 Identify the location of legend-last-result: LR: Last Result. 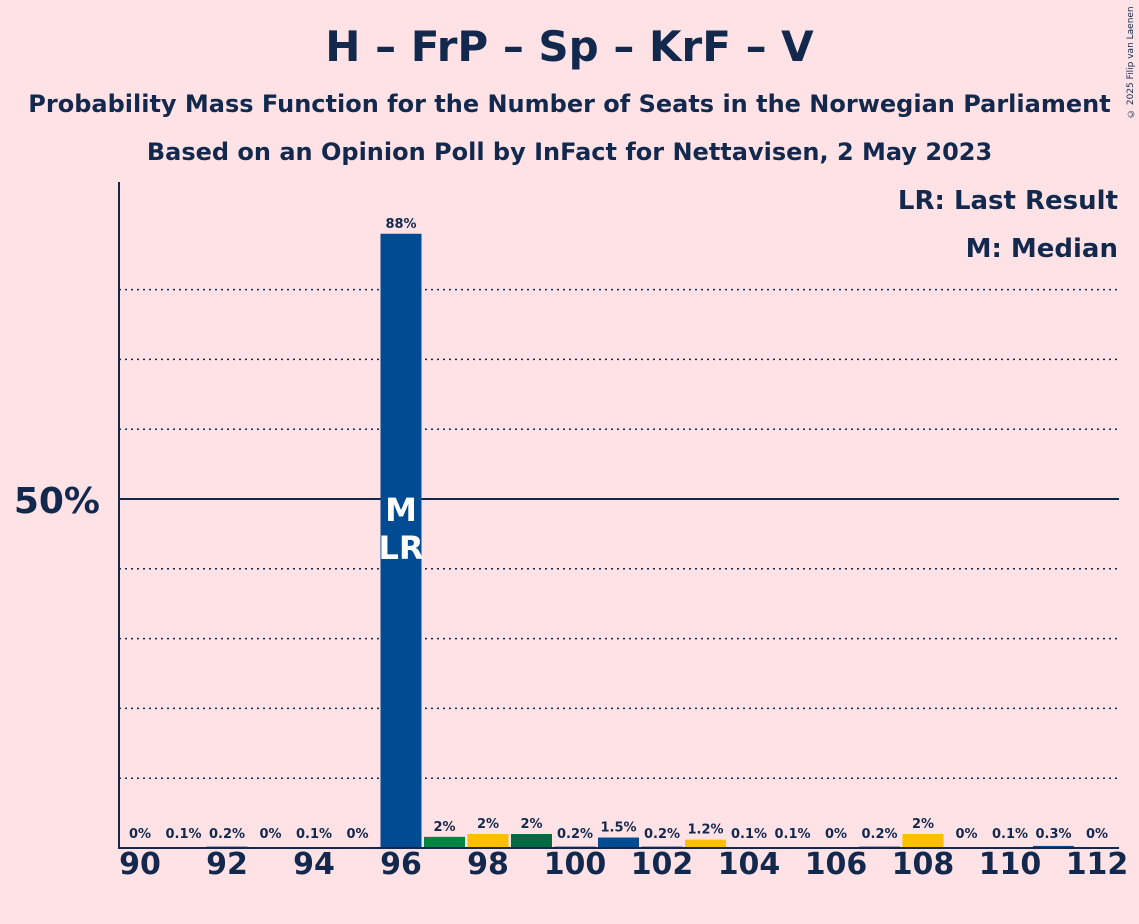
(1008, 201).